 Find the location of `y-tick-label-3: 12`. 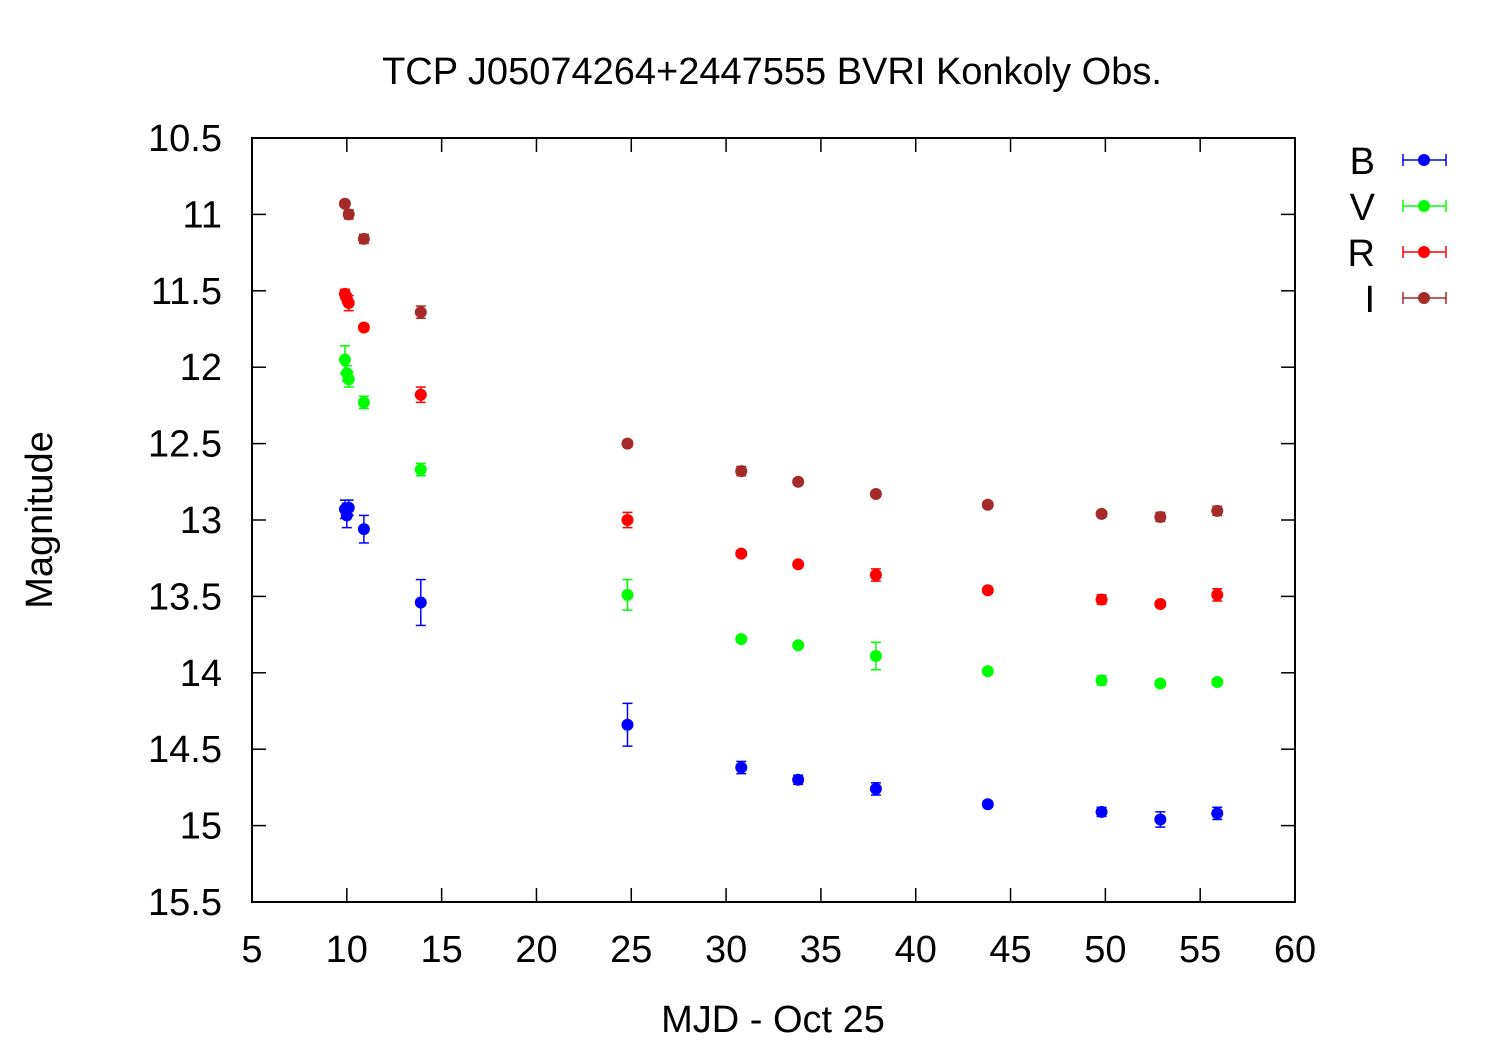

y-tick-label-3: 12 is located at coordinates (201, 368).